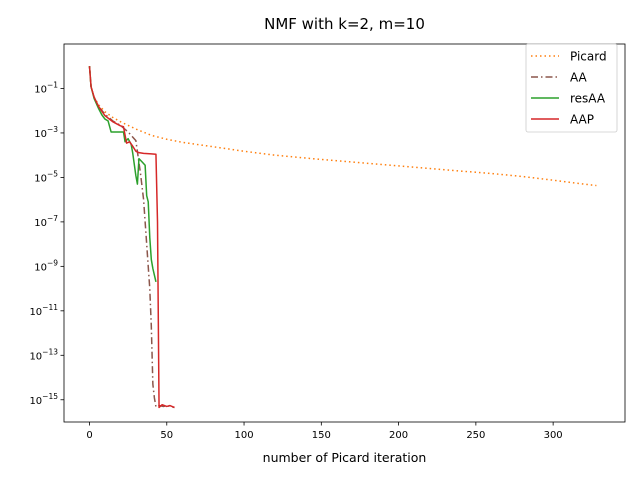 This screenshot has height=484, width=640. I want to click on legend-label-aa: AA, so click(579, 78).